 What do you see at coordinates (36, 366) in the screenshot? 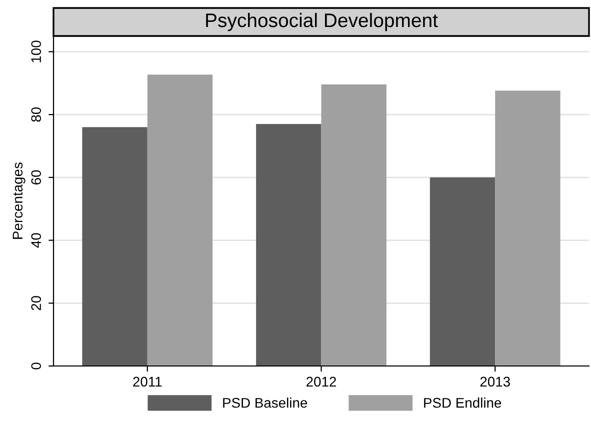
I see `y-tick-label: 0` at bounding box center [36, 366].